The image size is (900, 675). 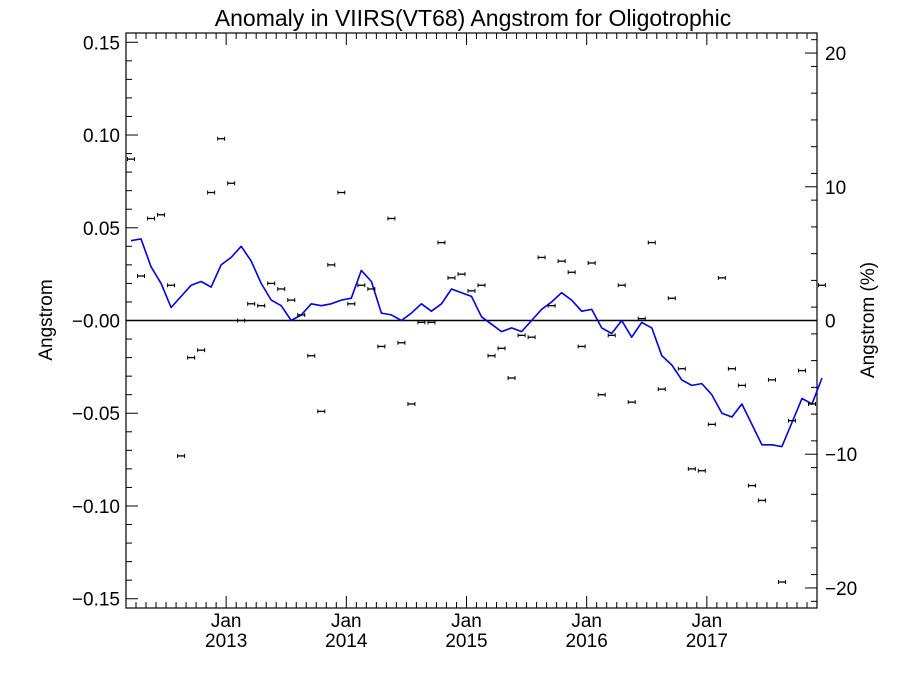 I want to click on y2-tick-label: 20, so click(x=835, y=54).